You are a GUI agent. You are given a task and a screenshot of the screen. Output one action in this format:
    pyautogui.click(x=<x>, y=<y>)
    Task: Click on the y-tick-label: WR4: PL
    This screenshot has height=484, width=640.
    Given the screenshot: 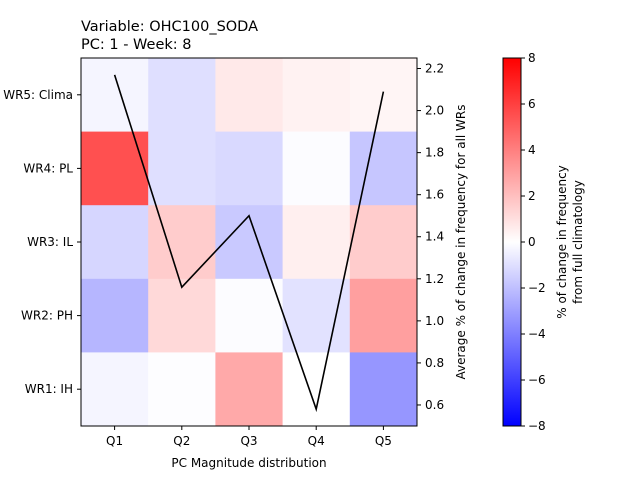 What is the action you would take?
    pyautogui.click(x=48, y=168)
    